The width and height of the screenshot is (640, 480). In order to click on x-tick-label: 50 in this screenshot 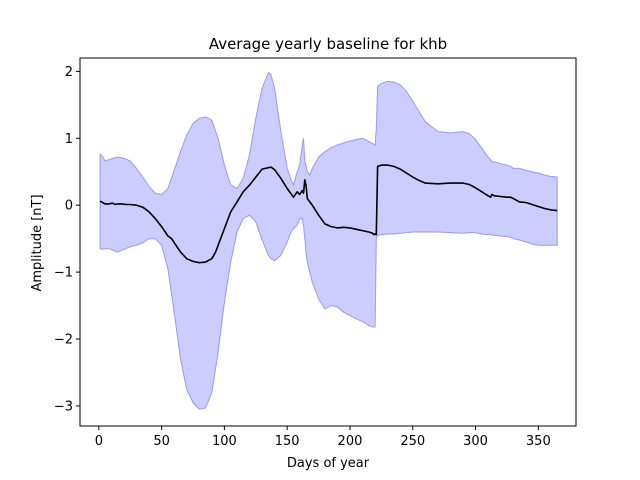, I will do `click(161, 441)`.